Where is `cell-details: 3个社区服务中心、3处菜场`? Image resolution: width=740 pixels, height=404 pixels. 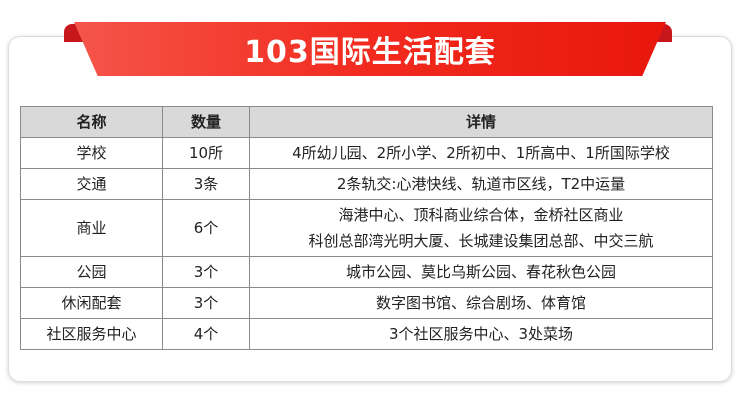
cell-details: 3个社区服务中心、3处菜场 is located at coordinates (481, 334).